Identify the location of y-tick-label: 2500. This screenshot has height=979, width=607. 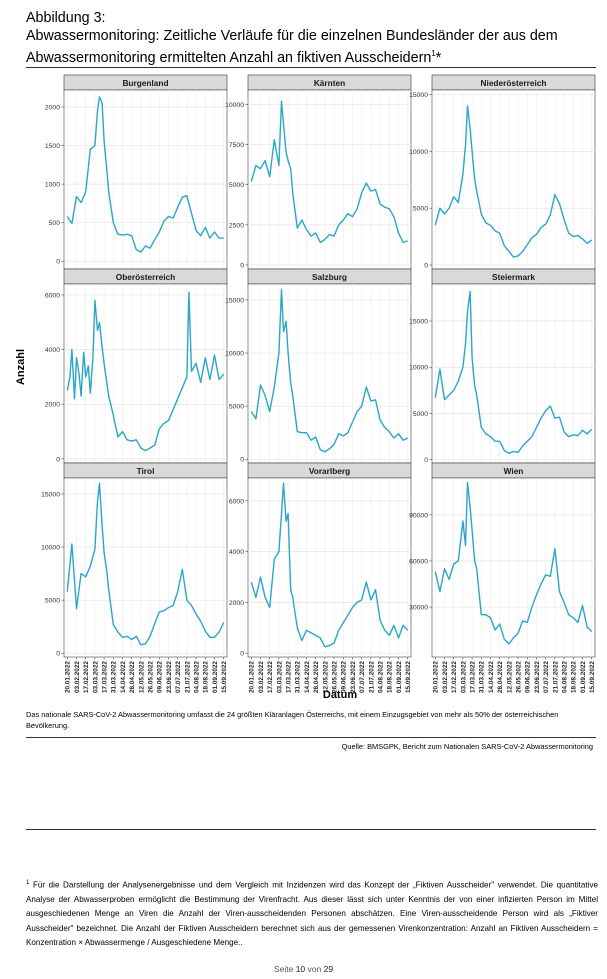
(236, 225).